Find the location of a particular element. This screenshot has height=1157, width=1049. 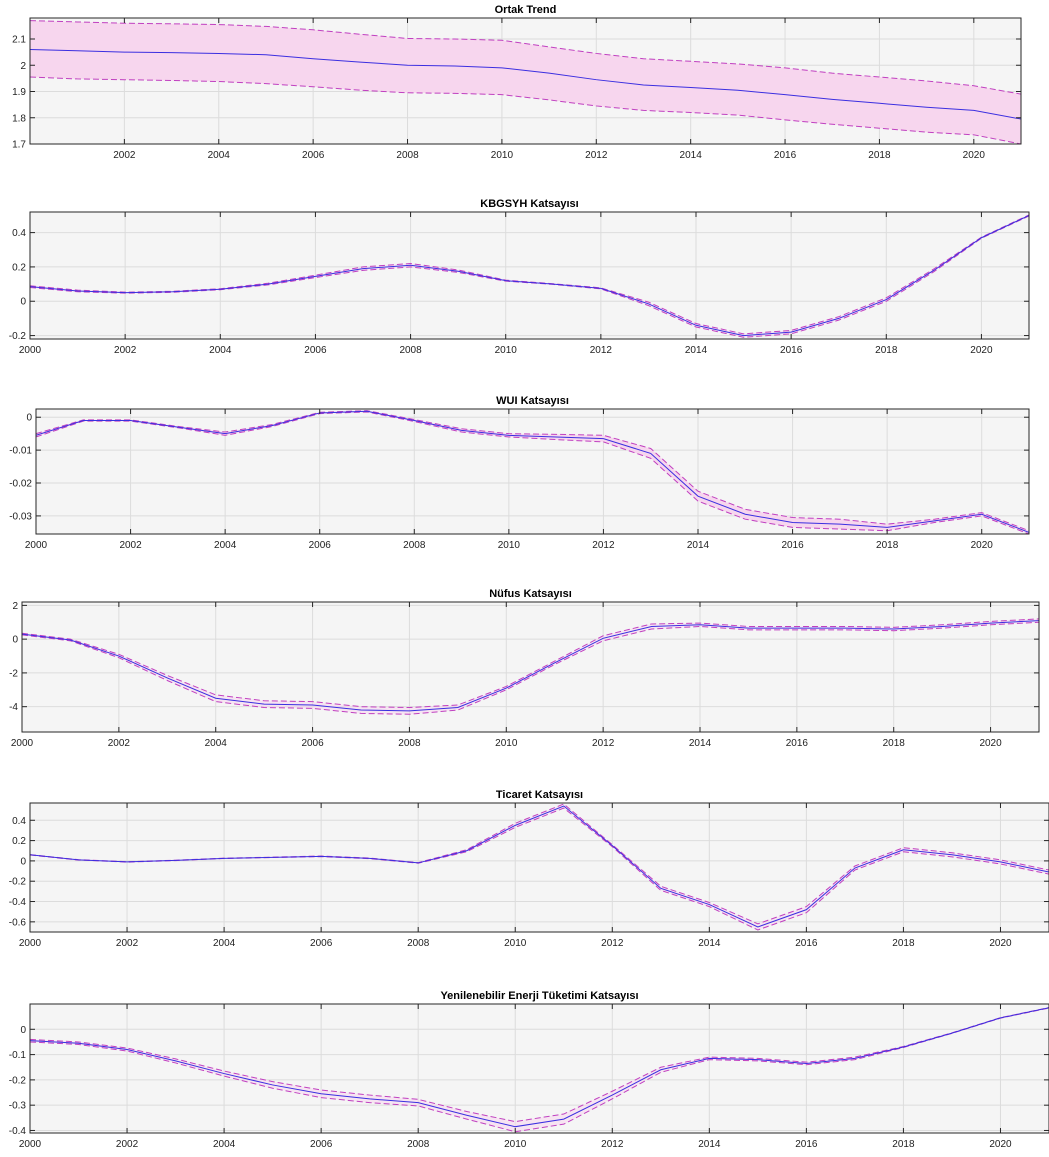

chart-title: Yenilenebilir Enerji Tüketimi Katsayısı is located at coordinates (539, 996).